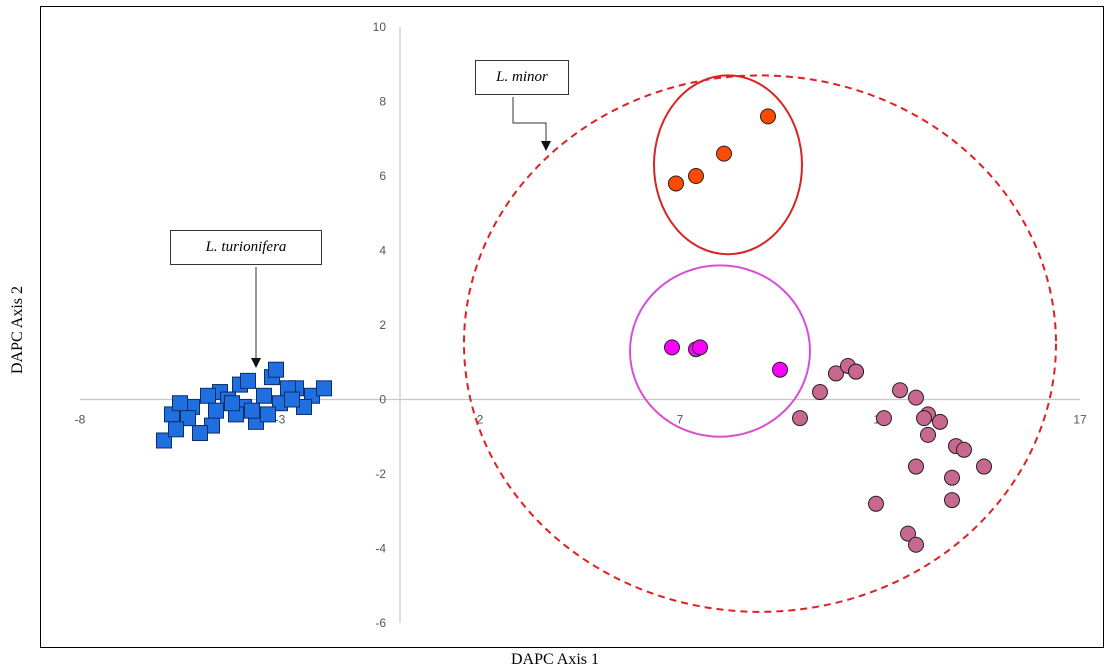 The image size is (1110, 672). I want to click on y-tick-label: 8, so click(382, 102).